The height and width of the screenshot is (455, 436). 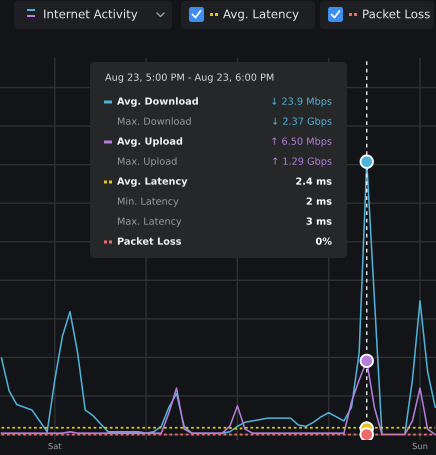 I want to click on x-tick-label: Sun, so click(x=420, y=446).